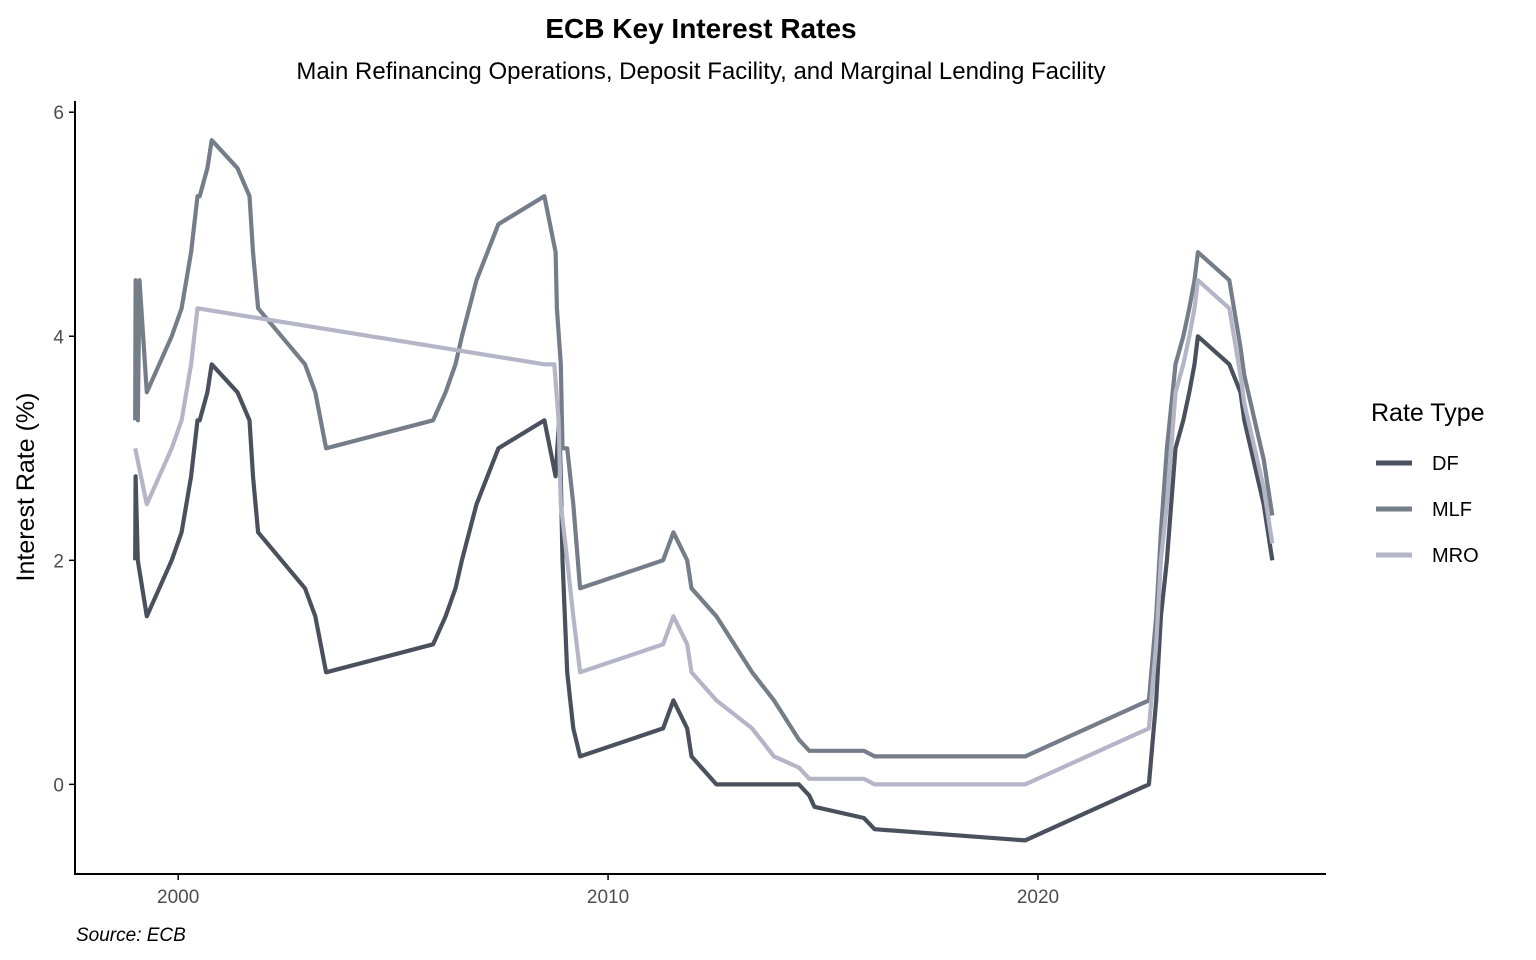 The width and height of the screenshot is (1536, 960). I want to click on x-axis-ticks: 2000 2010 2020, so click(608, 891).